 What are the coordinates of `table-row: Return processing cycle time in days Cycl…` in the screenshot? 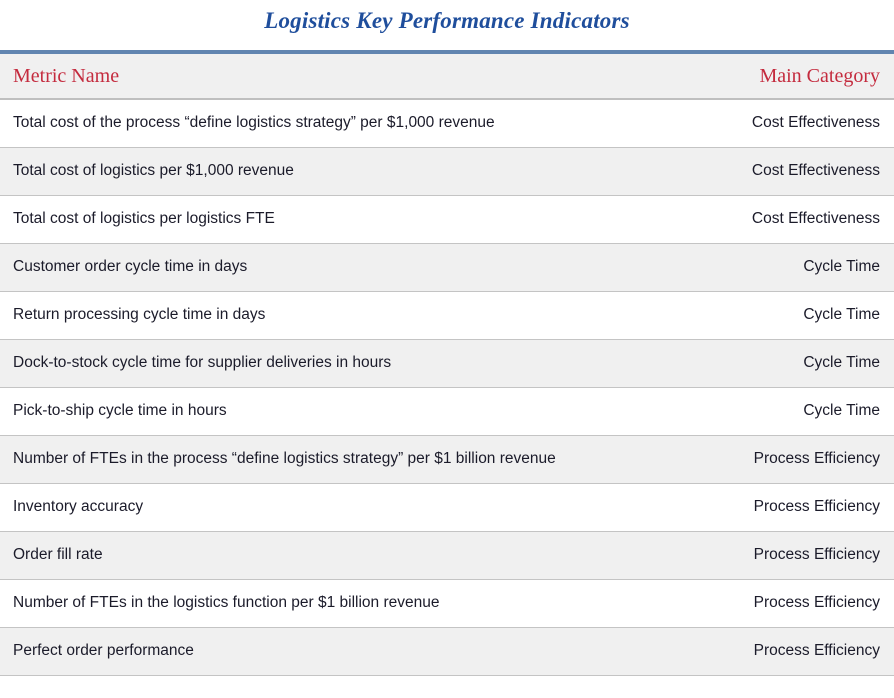 It's located at (447, 315).